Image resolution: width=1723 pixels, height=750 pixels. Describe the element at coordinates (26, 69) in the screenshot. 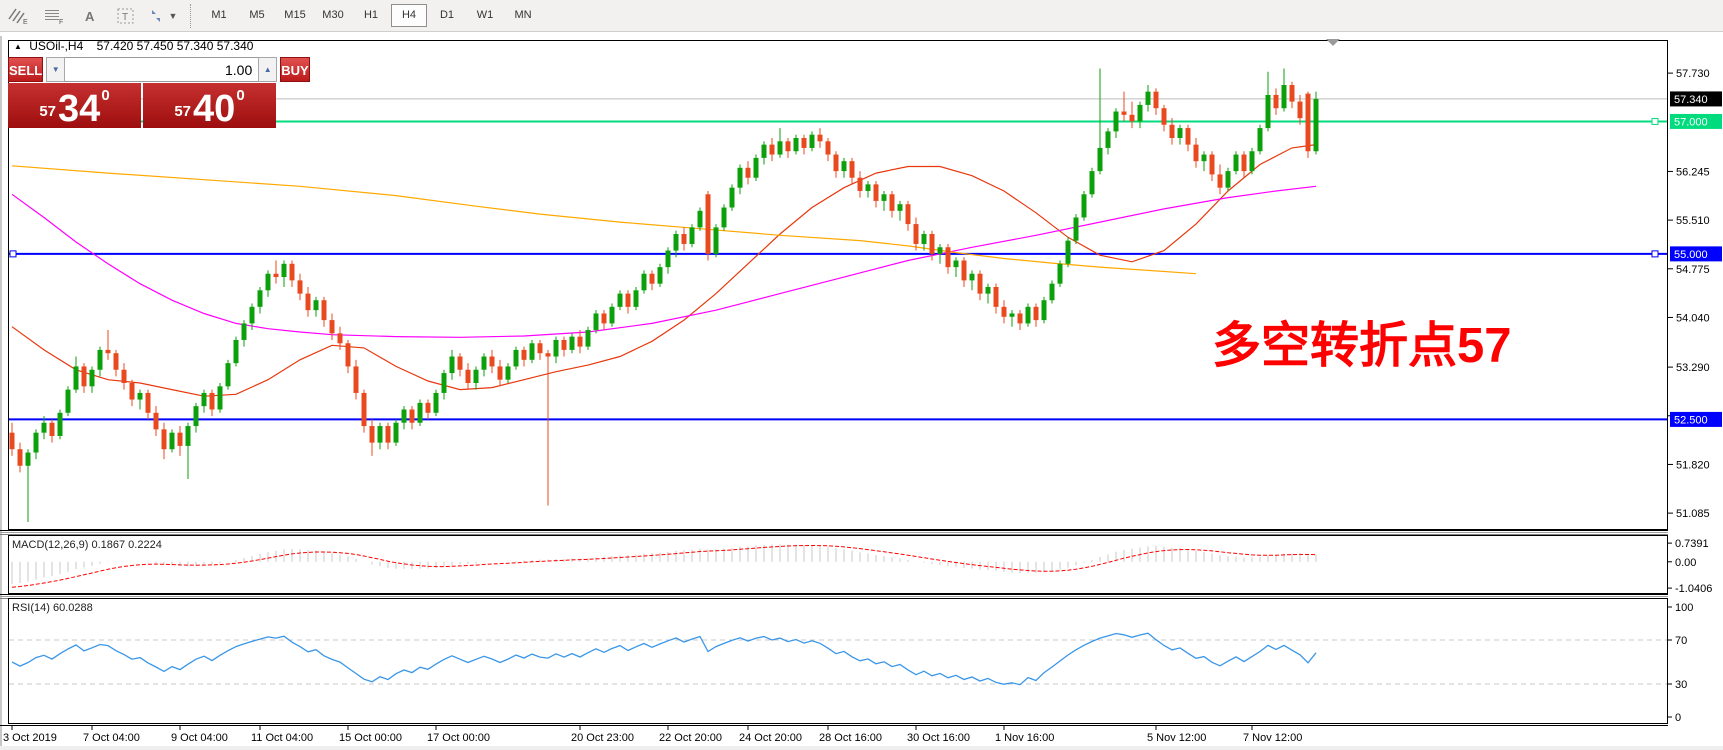

I see `sell-button: SELL` at that location.